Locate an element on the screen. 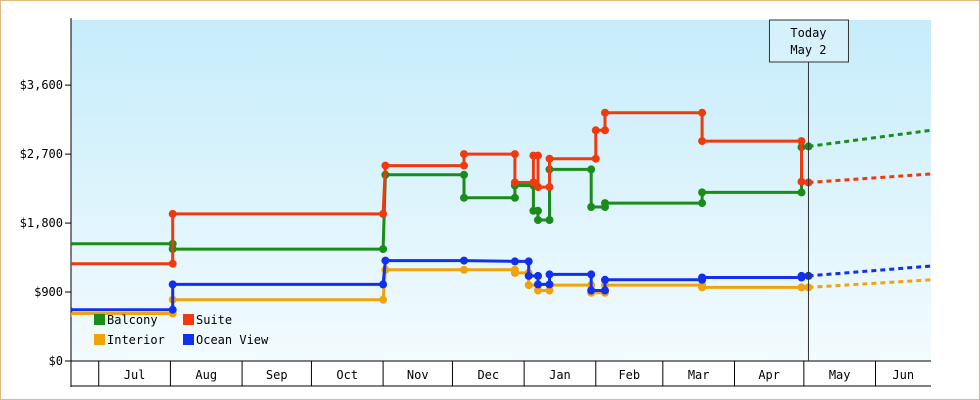  series-ocean-view is located at coordinates (501, 285).